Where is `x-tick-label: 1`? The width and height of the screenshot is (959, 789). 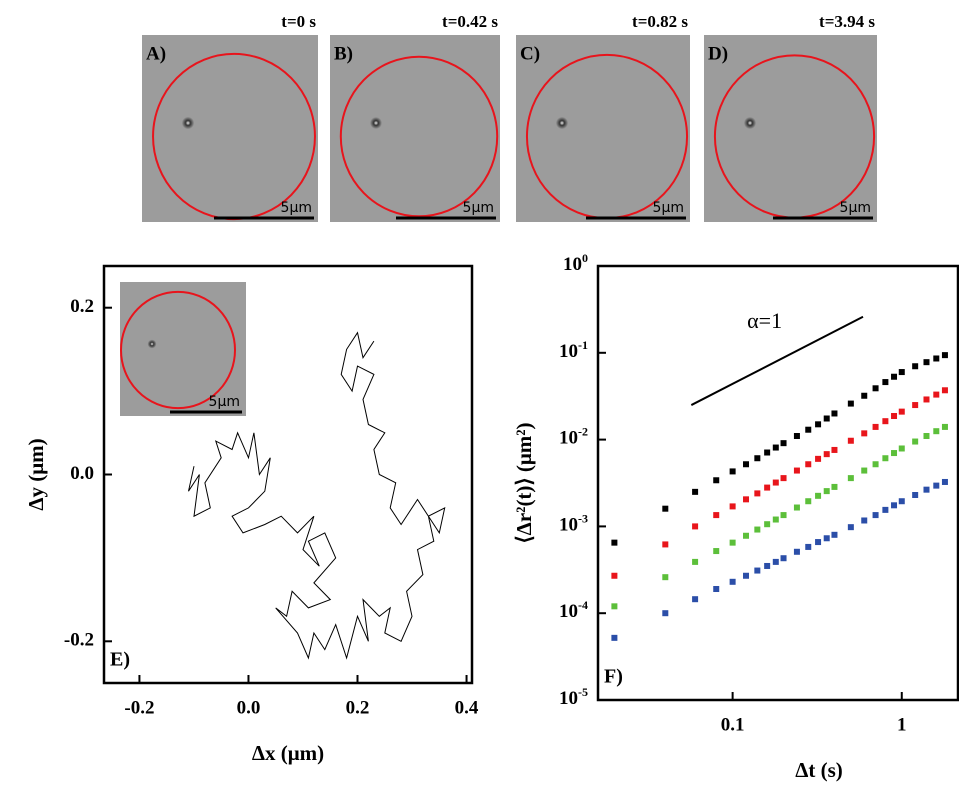
x-tick-label: 1 is located at coordinates (902, 724).